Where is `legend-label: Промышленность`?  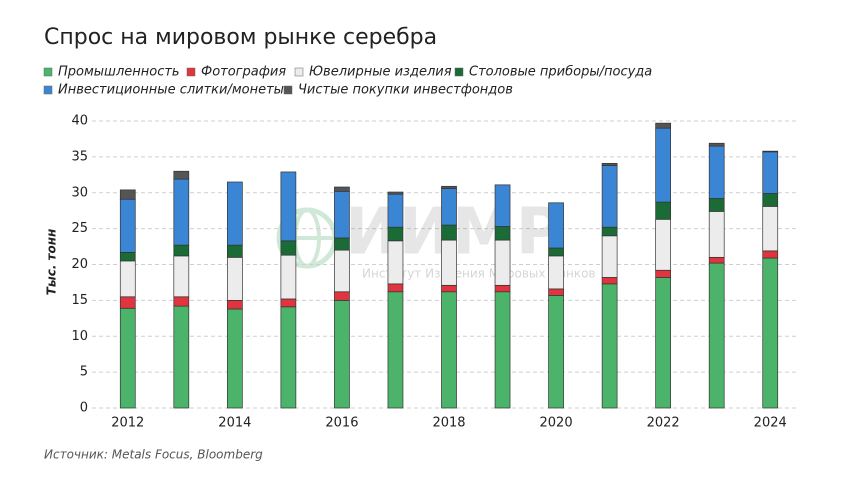 legend-label: Промышленность is located at coordinates (119, 72).